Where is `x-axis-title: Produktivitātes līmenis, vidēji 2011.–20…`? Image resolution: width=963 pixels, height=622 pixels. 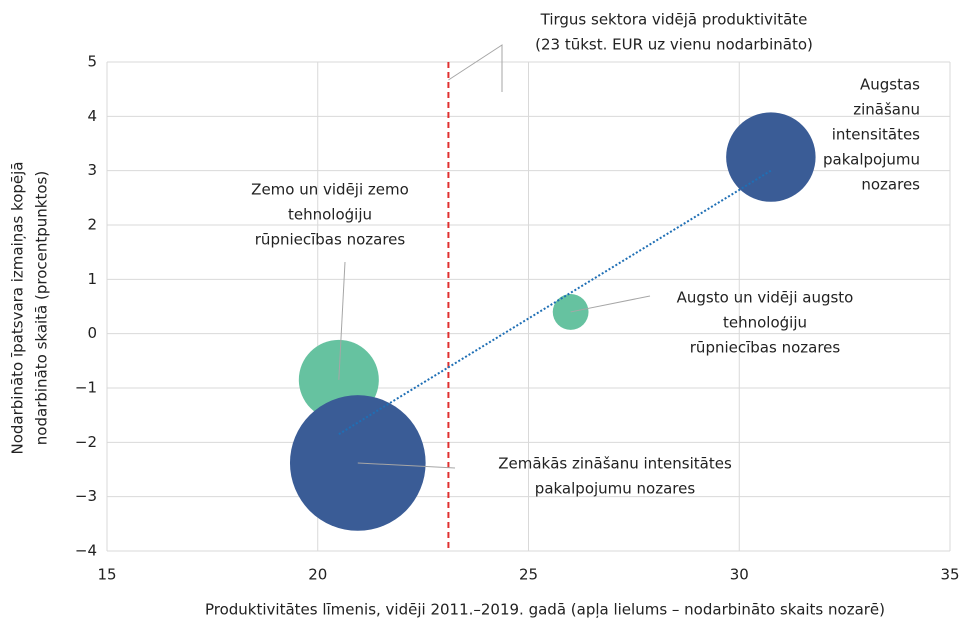 x-axis-title: Produktivitātes līmenis, vidēji 2011.–20… is located at coordinates (545, 610).